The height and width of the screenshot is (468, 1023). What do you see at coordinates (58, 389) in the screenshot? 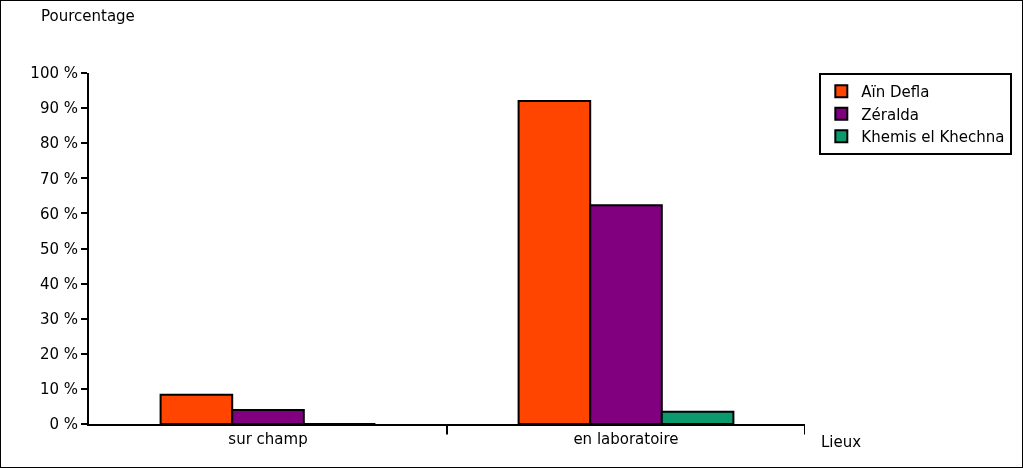
I see `y-tick-label: 10 %` at bounding box center [58, 389].